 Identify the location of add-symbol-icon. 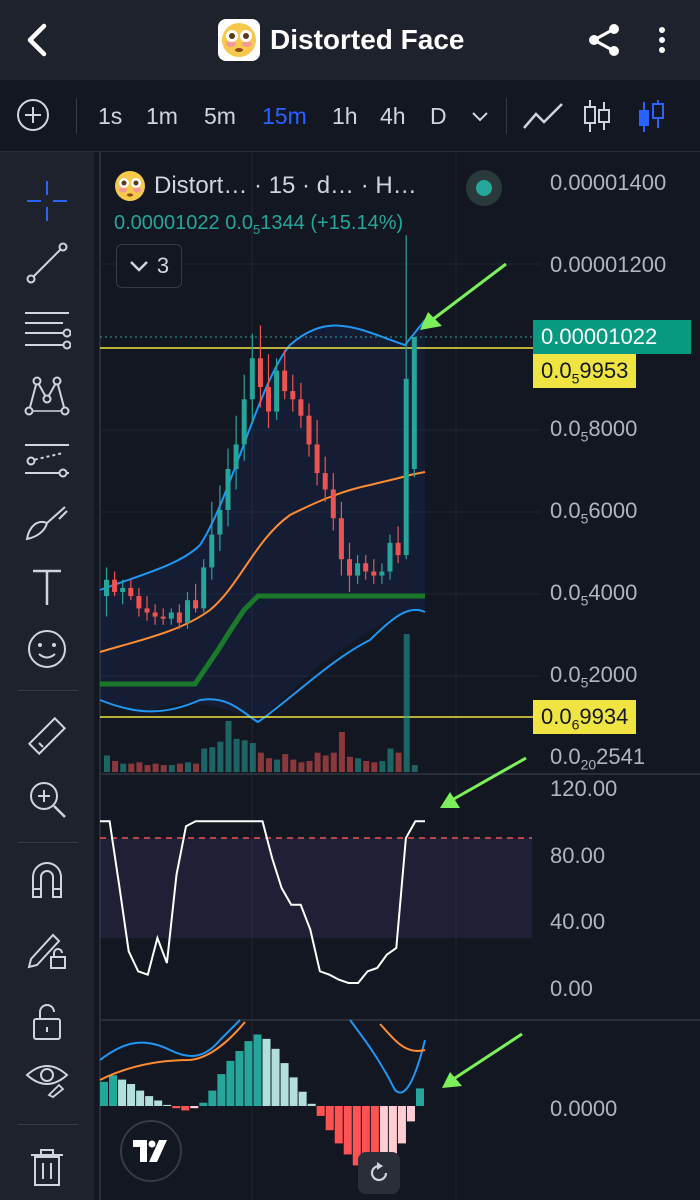
(33, 115).